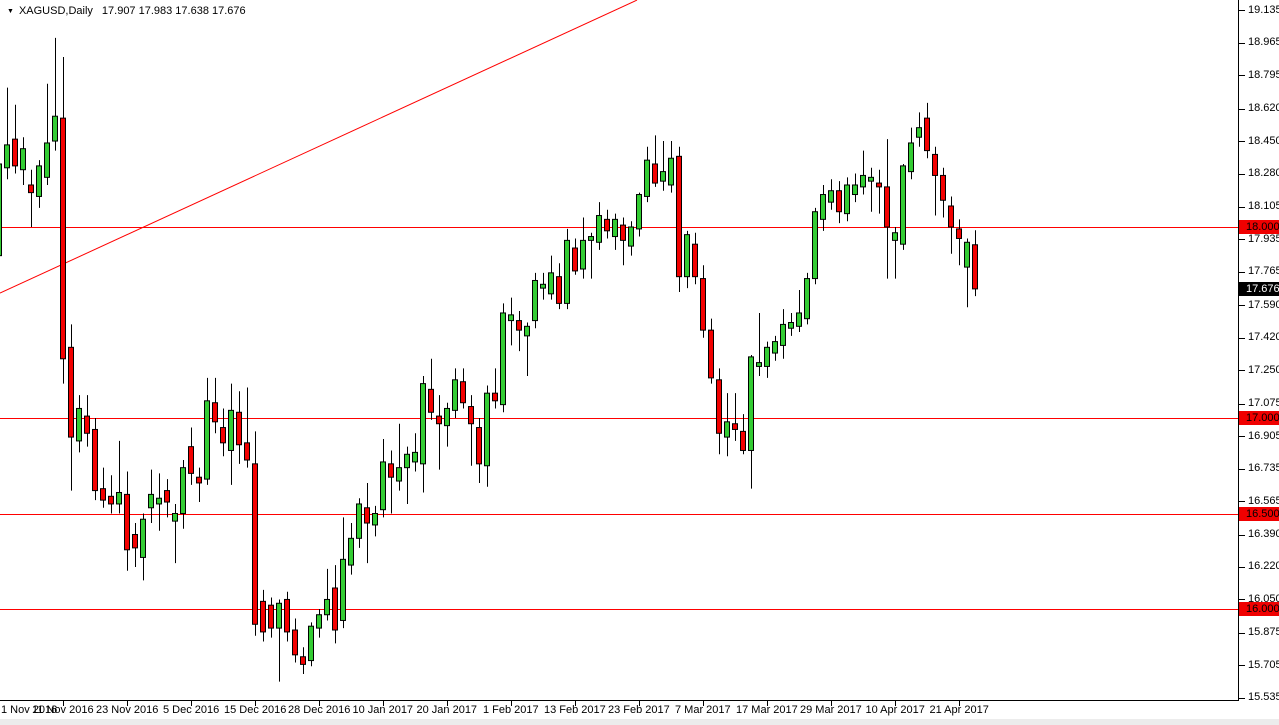  Describe the element at coordinates (319, 710) in the screenshot. I see `date-tick-label: 28 Dec 2016` at that location.